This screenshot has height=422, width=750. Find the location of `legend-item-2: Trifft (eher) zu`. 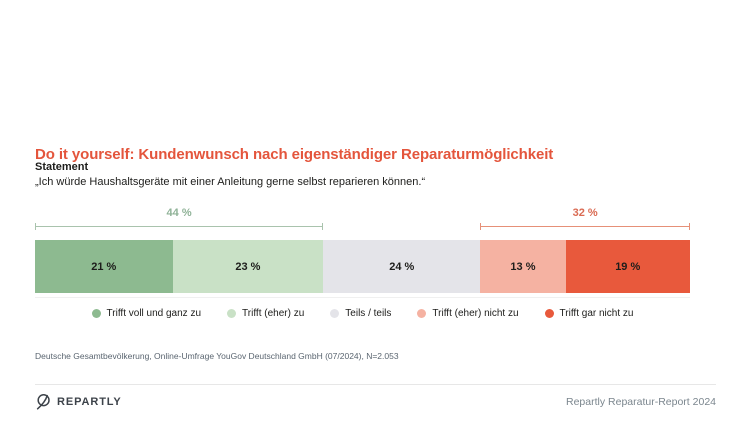

legend-item-2: Trifft (eher) zu is located at coordinates (265, 313).